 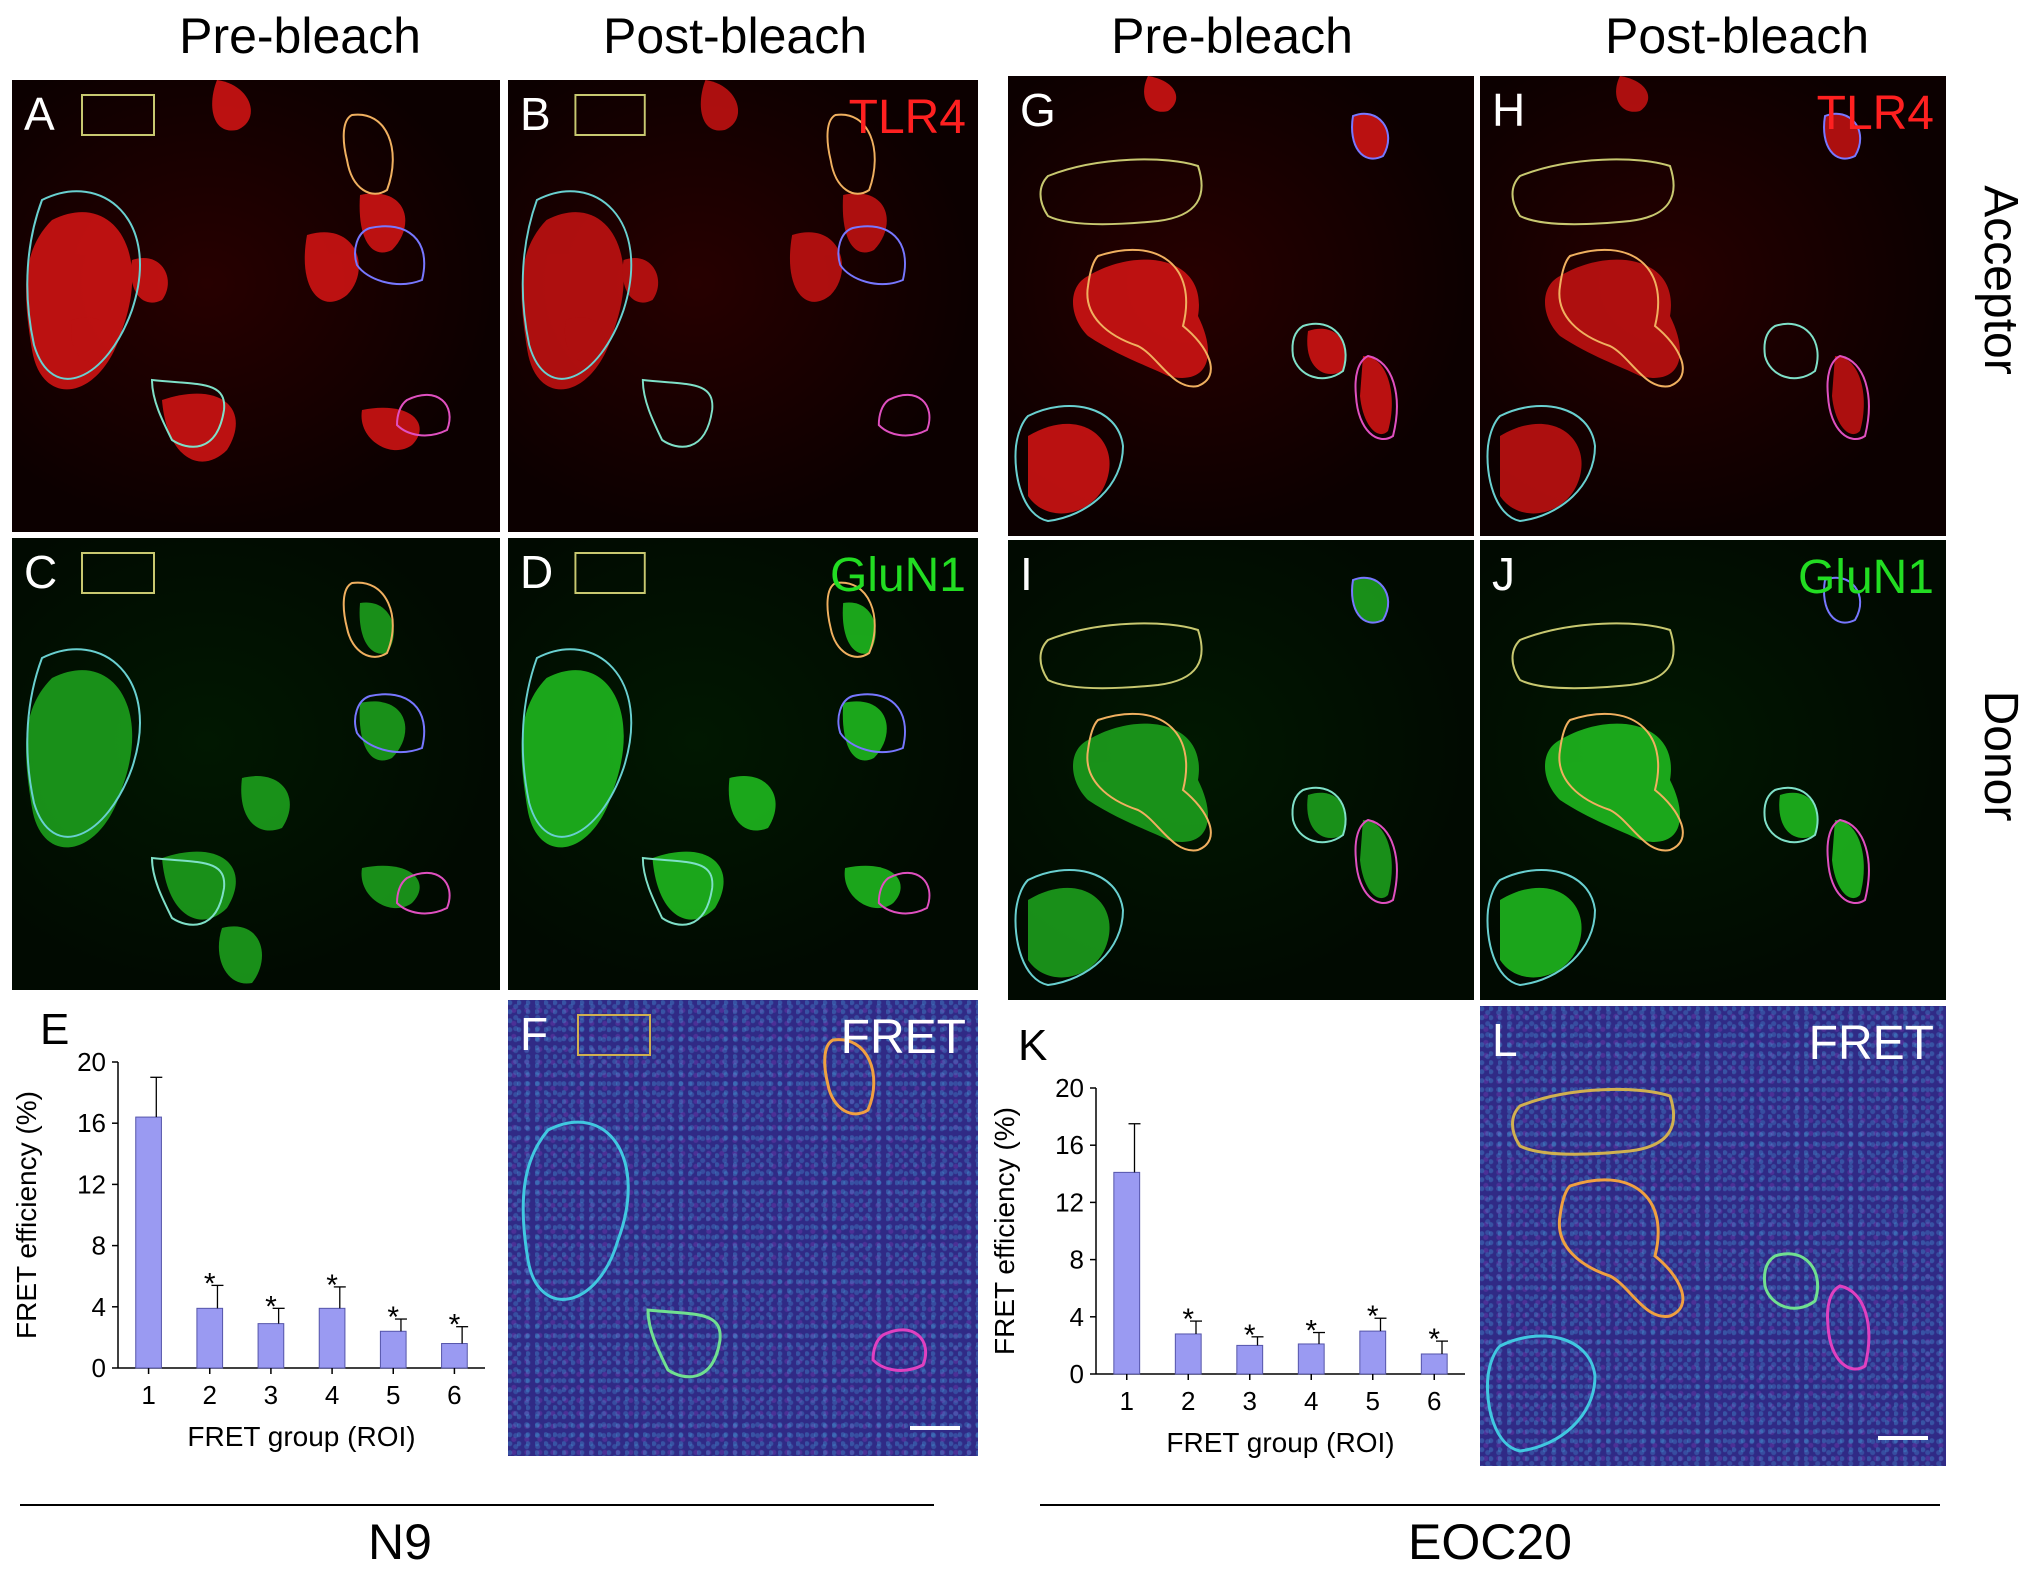 What do you see at coordinates (735, 36) in the screenshot?
I see `column-title-post-bleach-n9: Post-bleach` at bounding box center [735, 36].